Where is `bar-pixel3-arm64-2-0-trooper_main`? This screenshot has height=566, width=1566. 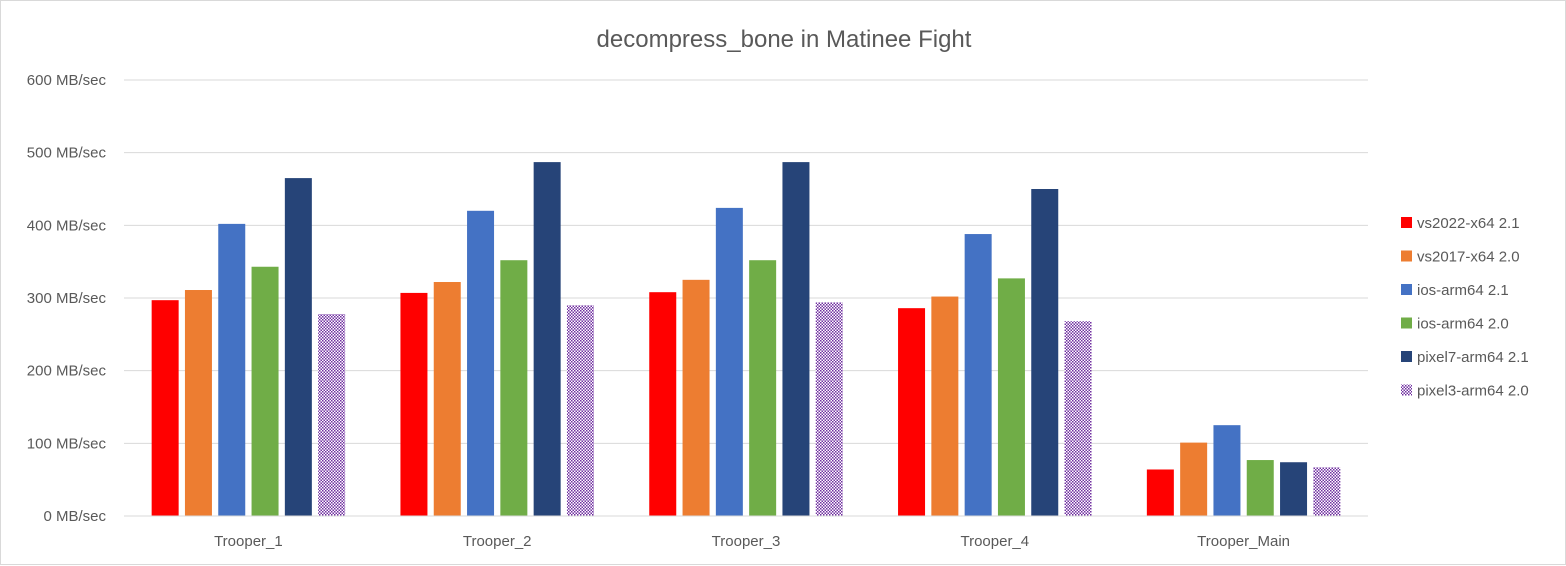
bar-pixel3-arm64-2-0-trooper_main is located at coordinates (1327, 491).